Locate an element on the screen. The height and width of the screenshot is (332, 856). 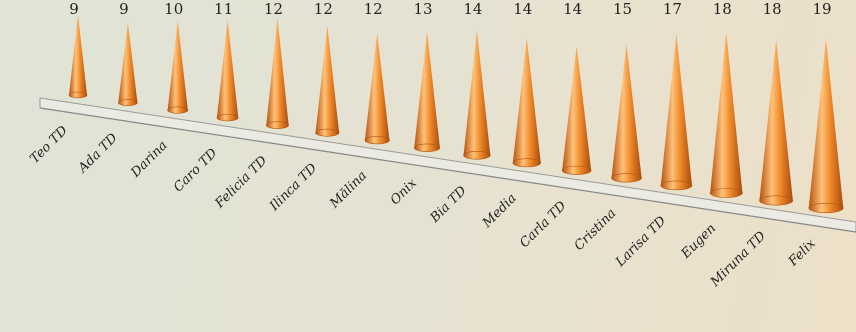
cone-ilinca-td is located at coordinates (327, 81).